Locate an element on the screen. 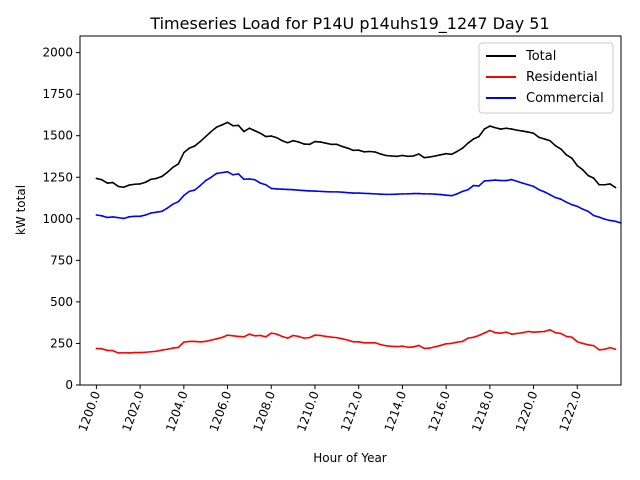 The height and width of the screenshot is (480, 640). y-tick-label: 1750 is located at coordinates (57, 94).